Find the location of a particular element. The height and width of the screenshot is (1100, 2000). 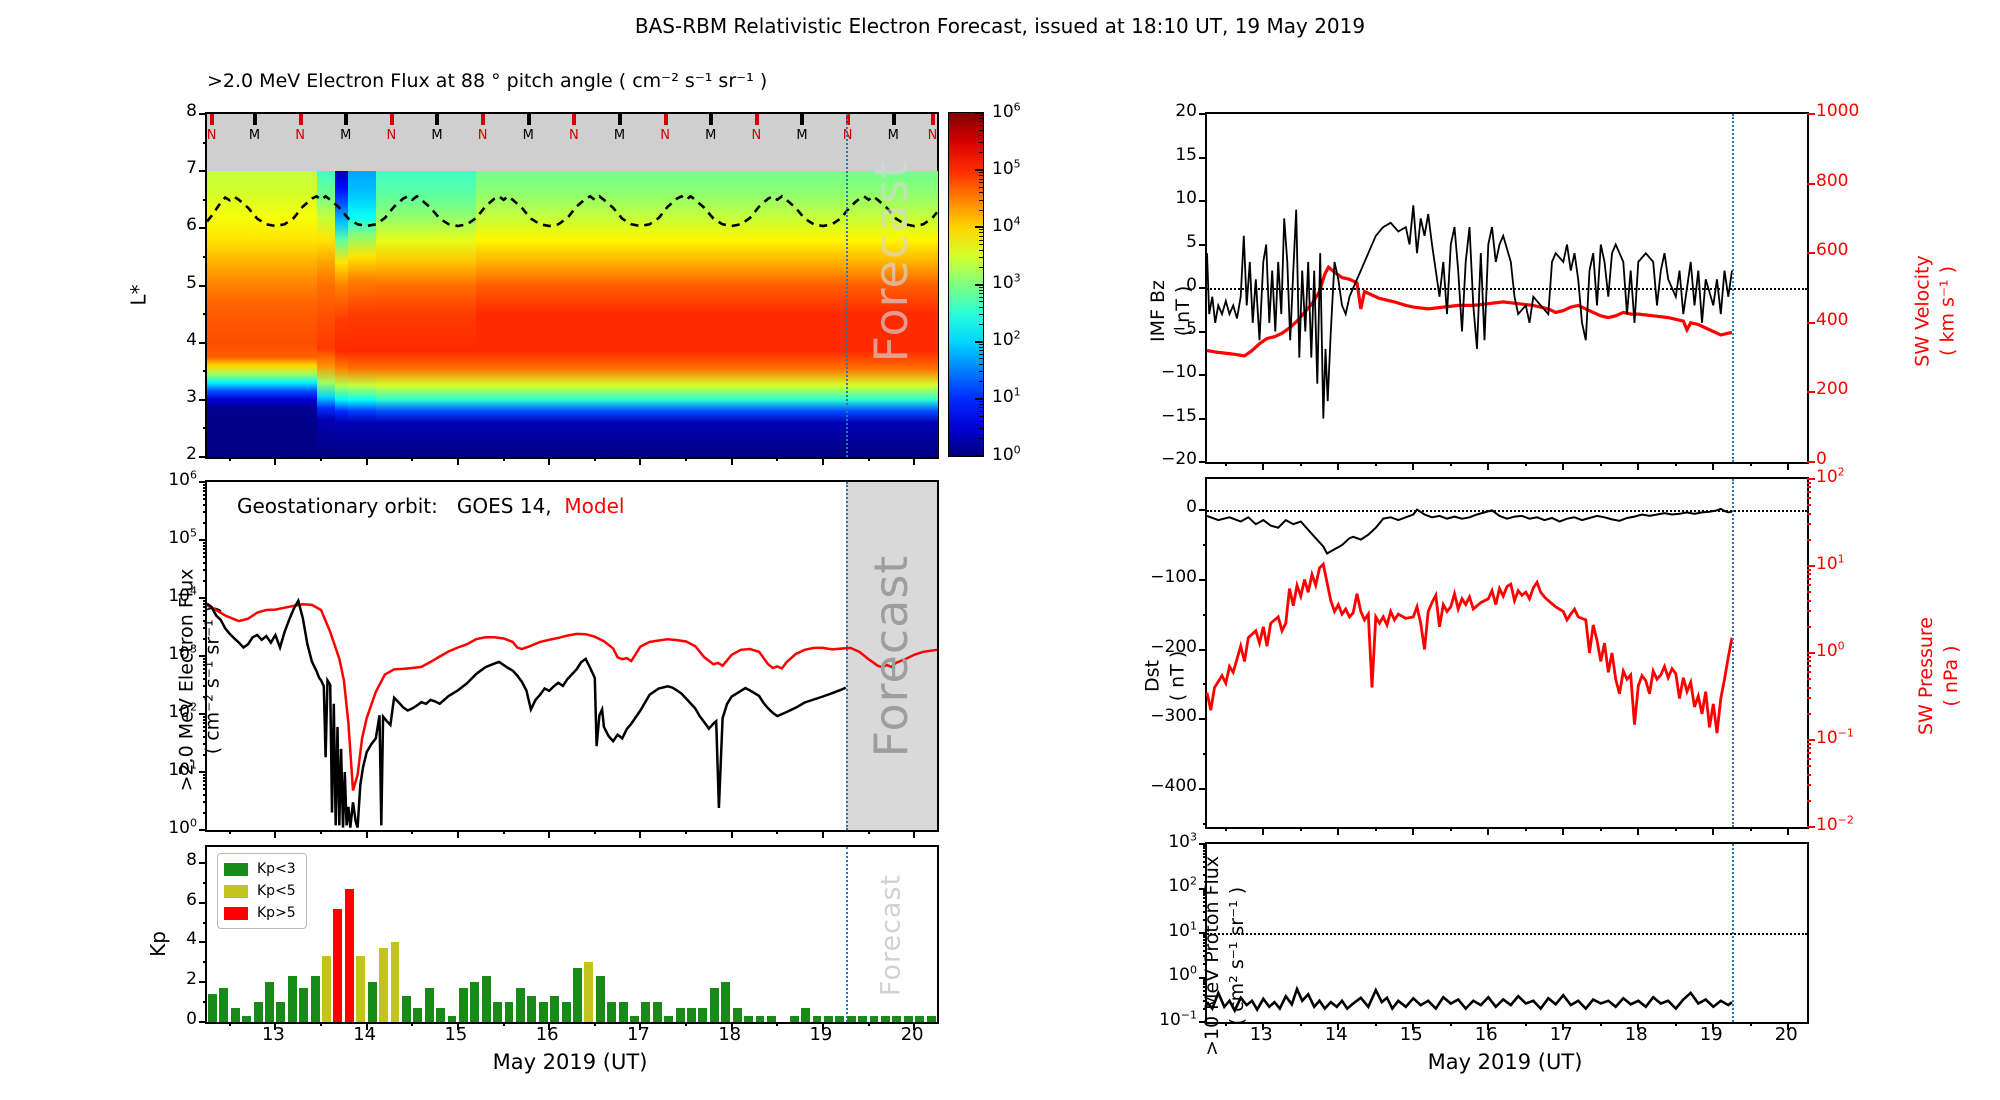

flux-tick-label: 10¹ is located at coordinates (182, 769).